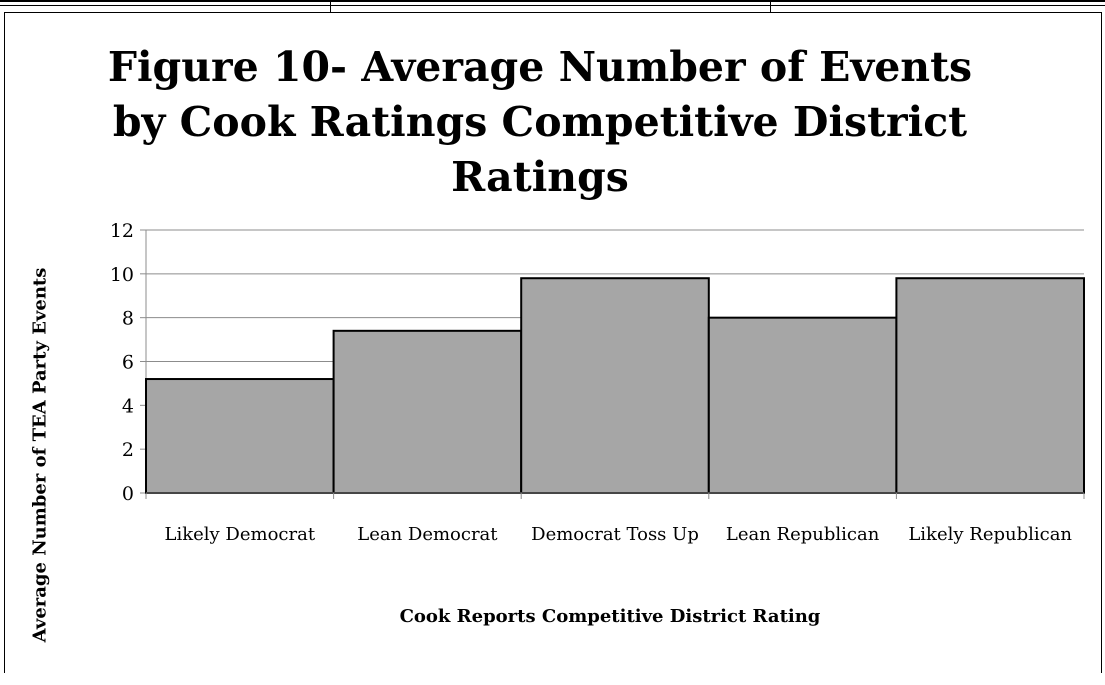 This screenshot has height=685, width=1105. Describe the element at coordinates (128, 363) in the screenshot. I see `y-tick-label: 6` at that location.